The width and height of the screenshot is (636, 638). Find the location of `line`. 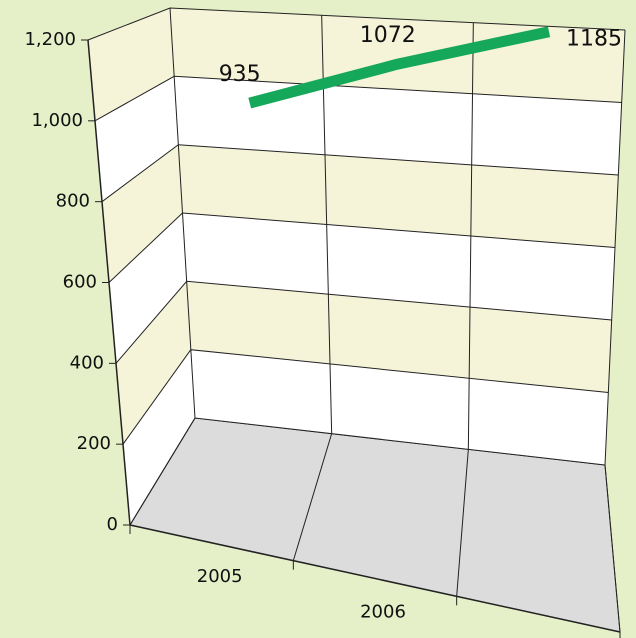

line is located at coordinates (399, 67).